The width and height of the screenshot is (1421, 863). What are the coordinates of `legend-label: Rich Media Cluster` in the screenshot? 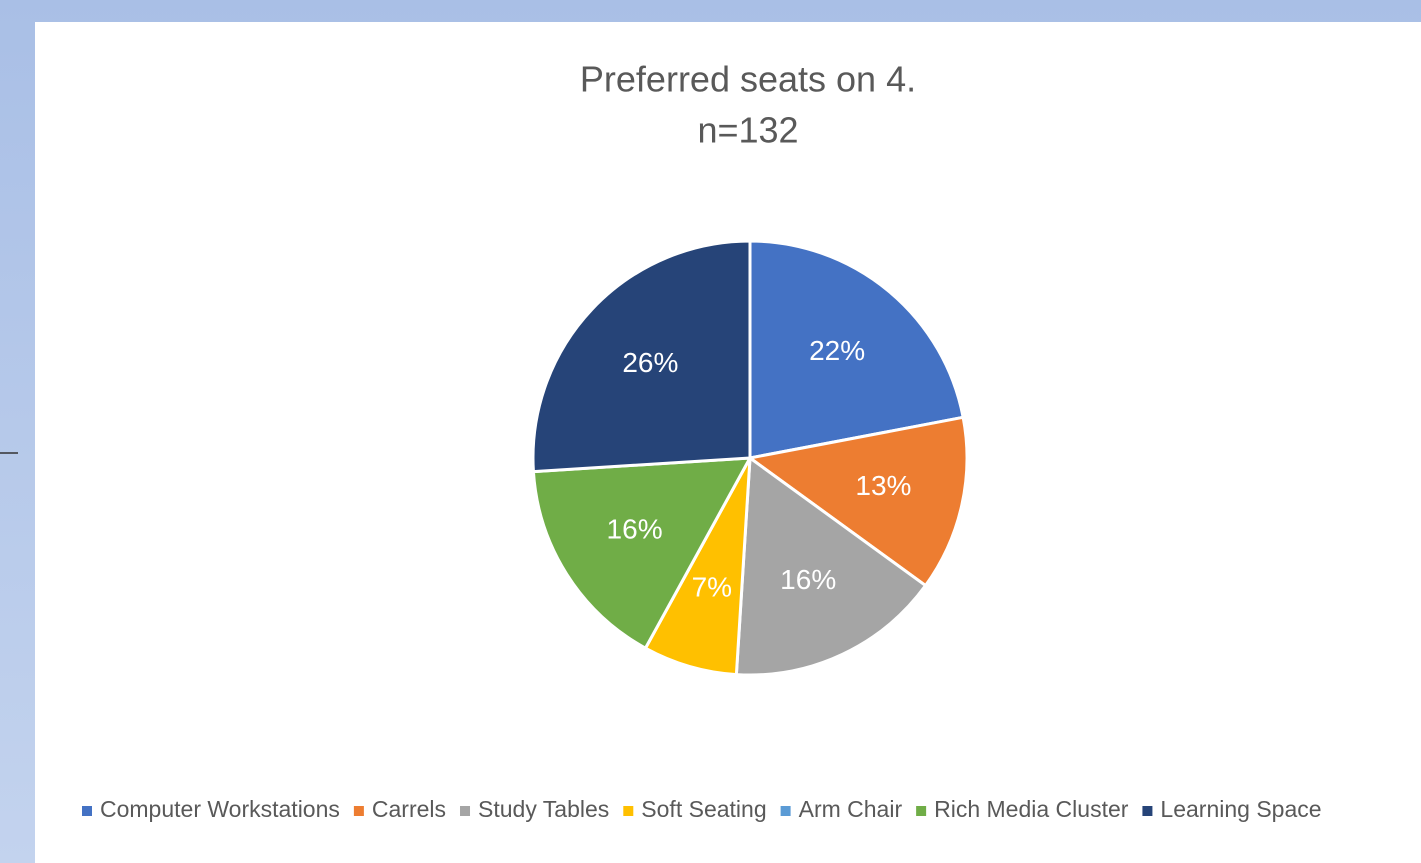 It's located at (1031, 809).